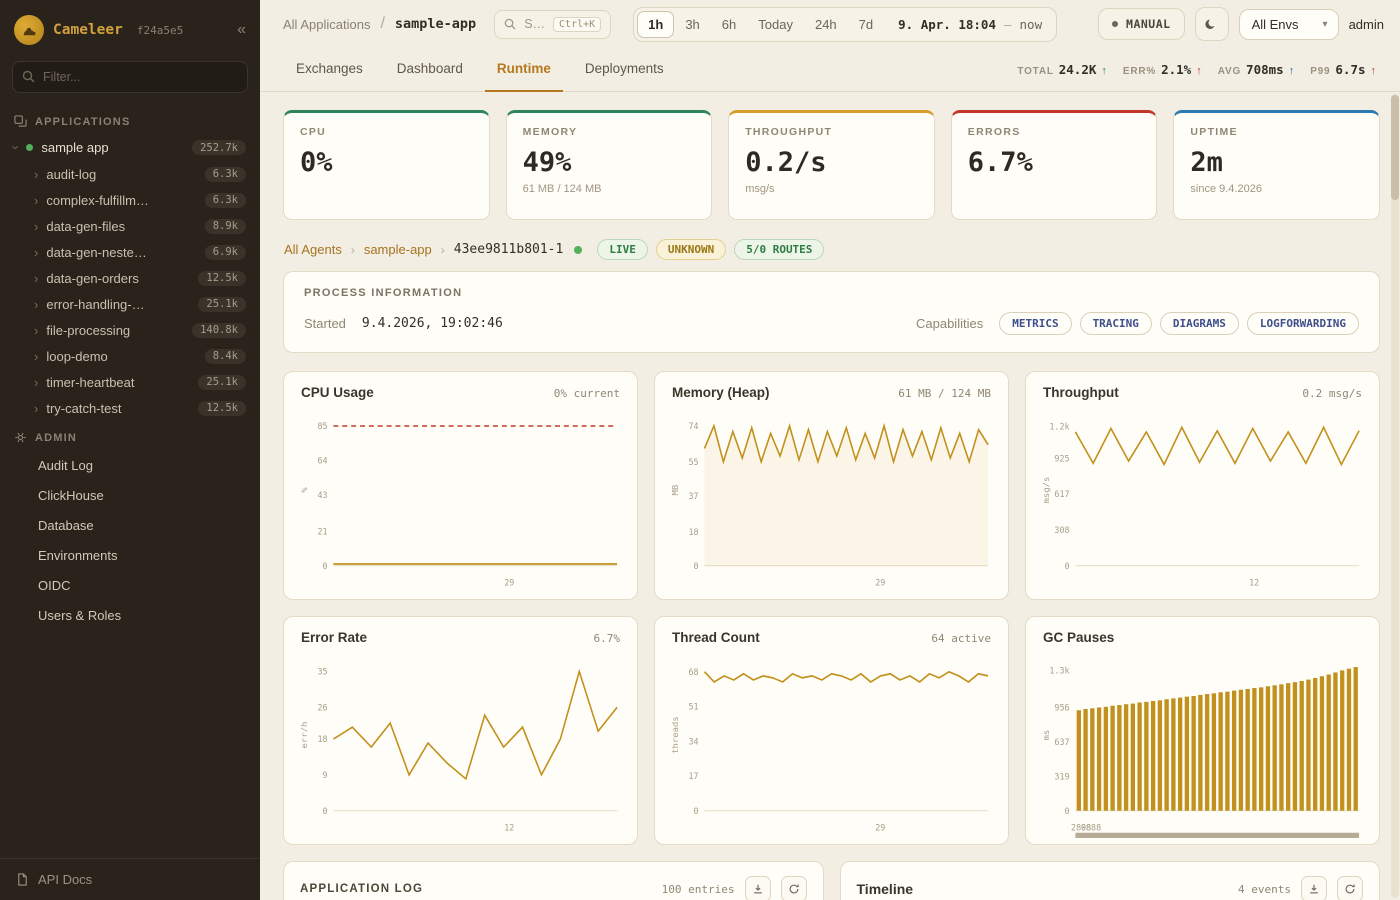 This screenshot has width=1400, height=900. I want to click on dark-mode-toggle, so click(1211, 24).